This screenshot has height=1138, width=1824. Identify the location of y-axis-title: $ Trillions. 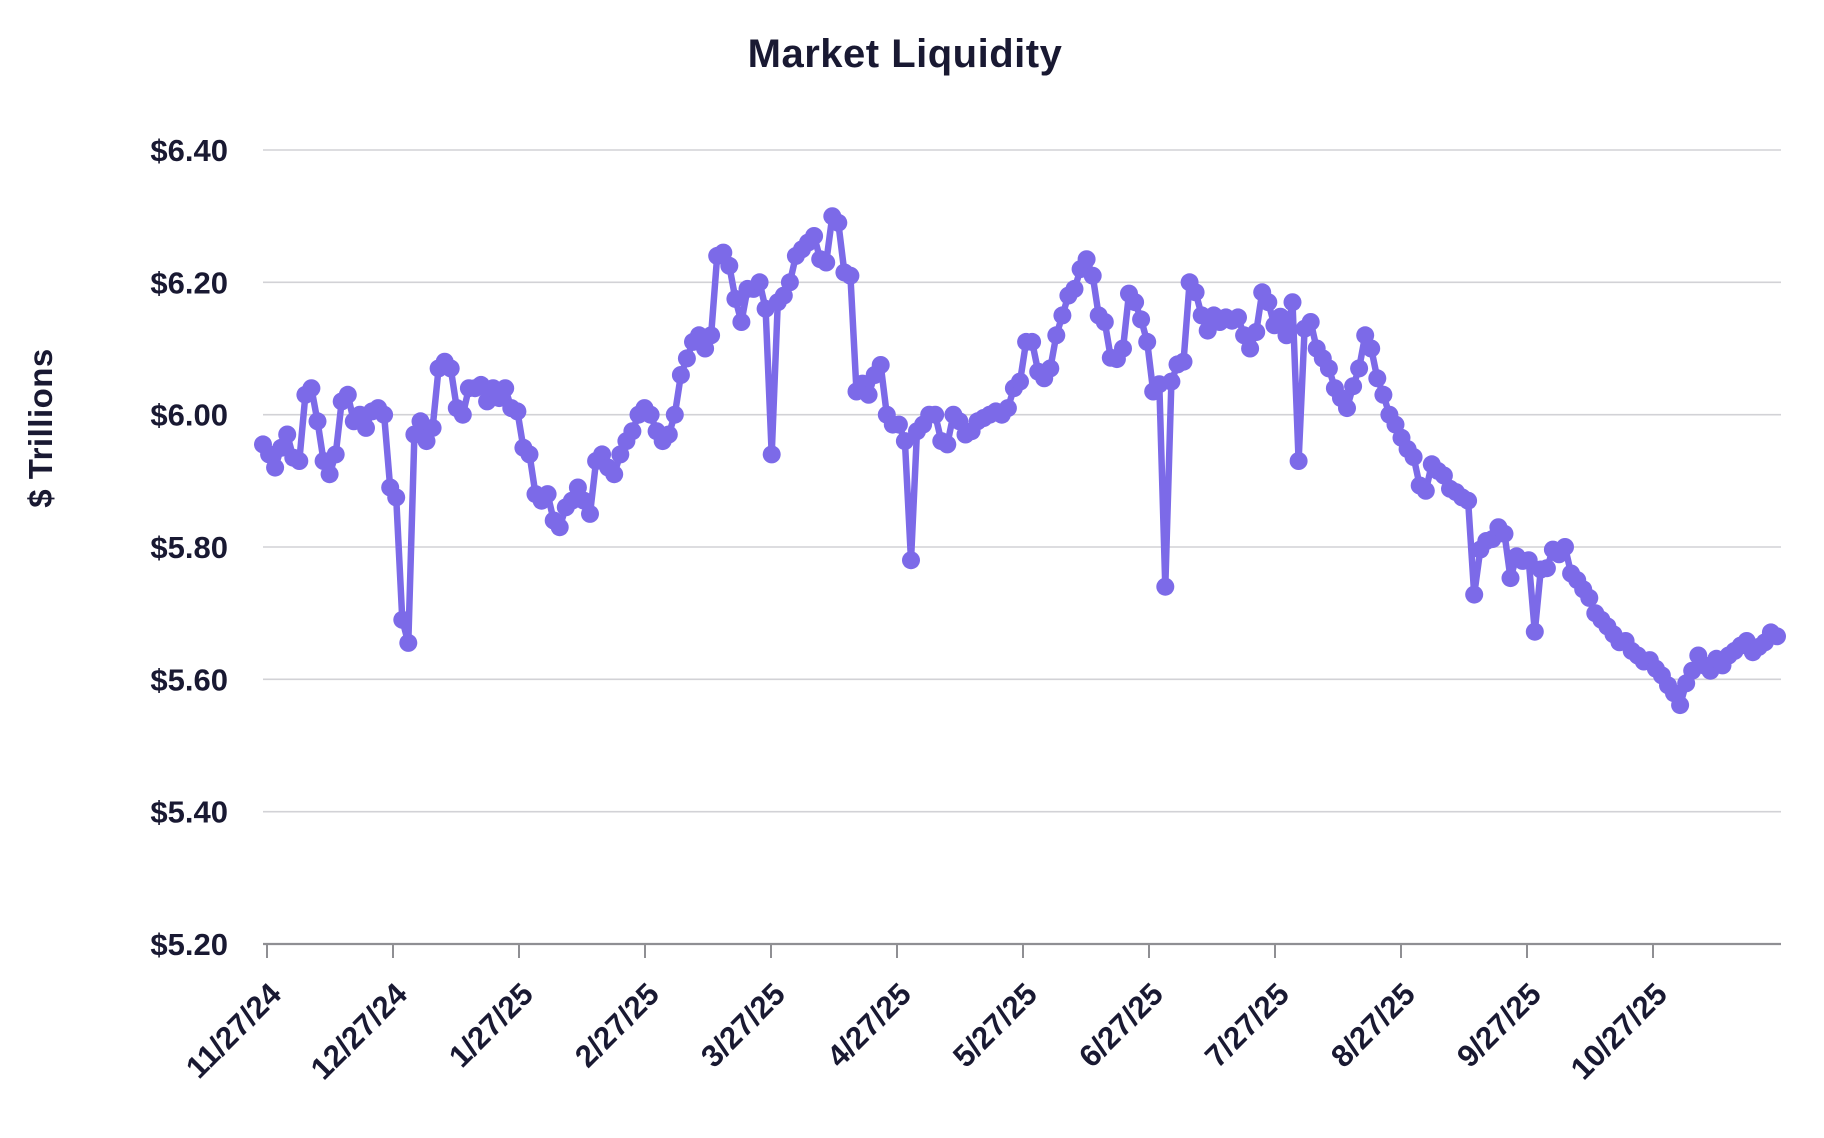
(40, 428).